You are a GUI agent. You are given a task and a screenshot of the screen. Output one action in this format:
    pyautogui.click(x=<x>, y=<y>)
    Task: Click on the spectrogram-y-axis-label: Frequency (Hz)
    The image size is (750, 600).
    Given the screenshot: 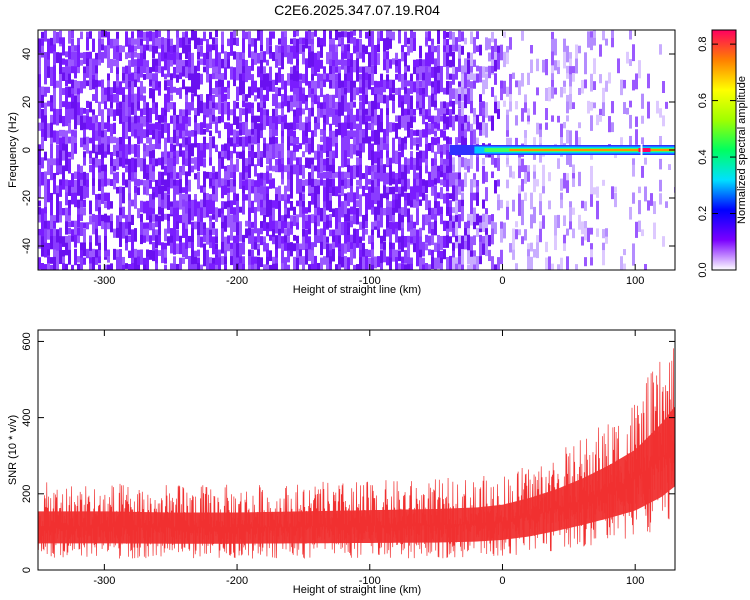 What is the action you would take?
    pyautogui.click(x=13, y=150)
    